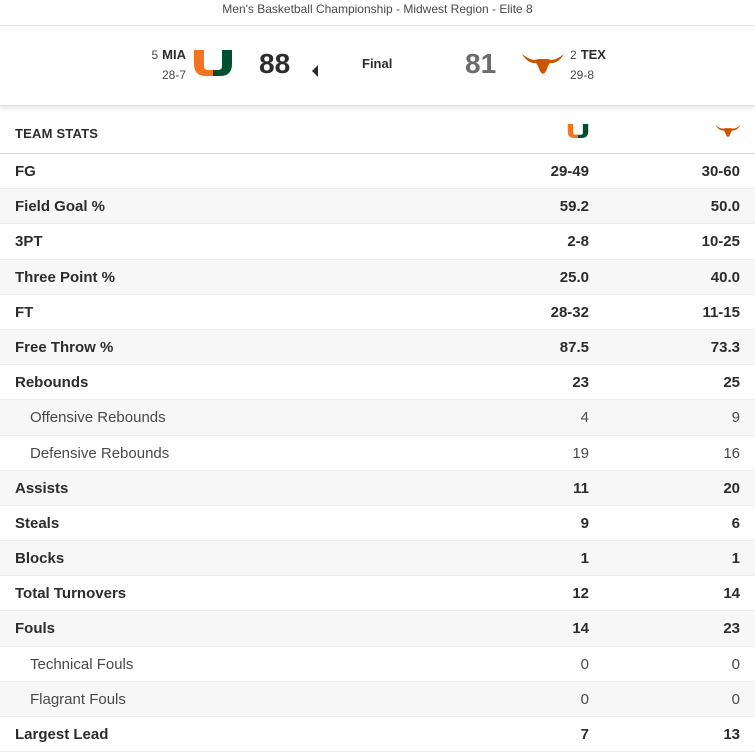  Describe the element at coordinates (78, 699) in the screenshot. I see `stat-label: Flagrant Fouls` at that location.